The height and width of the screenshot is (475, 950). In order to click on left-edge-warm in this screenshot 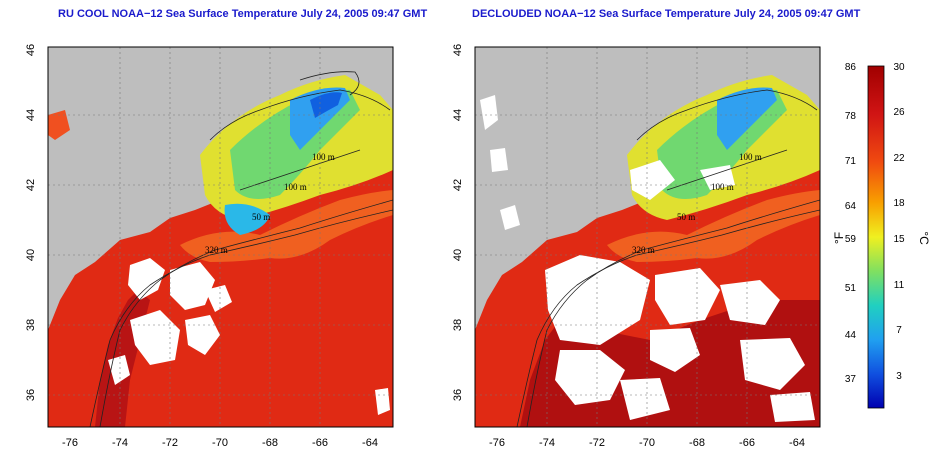, I will do `click(59, 125)`.